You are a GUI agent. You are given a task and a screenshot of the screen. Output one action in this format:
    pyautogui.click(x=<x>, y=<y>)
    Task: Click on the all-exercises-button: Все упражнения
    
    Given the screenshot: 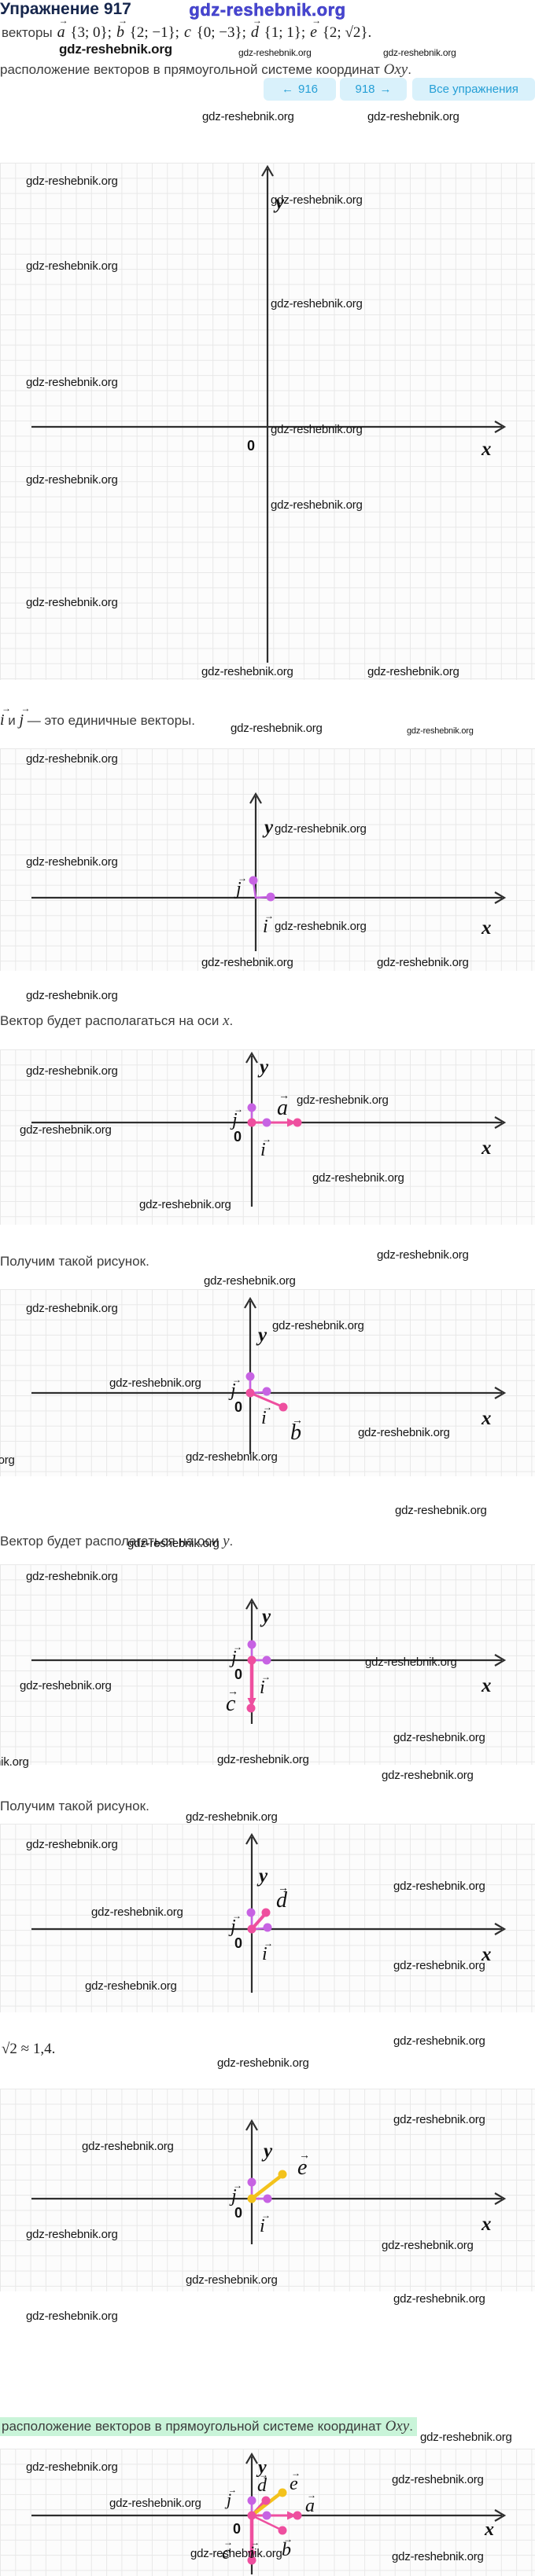 What is the action you would take?
    pyautogui.click(x=473, y=89)
    